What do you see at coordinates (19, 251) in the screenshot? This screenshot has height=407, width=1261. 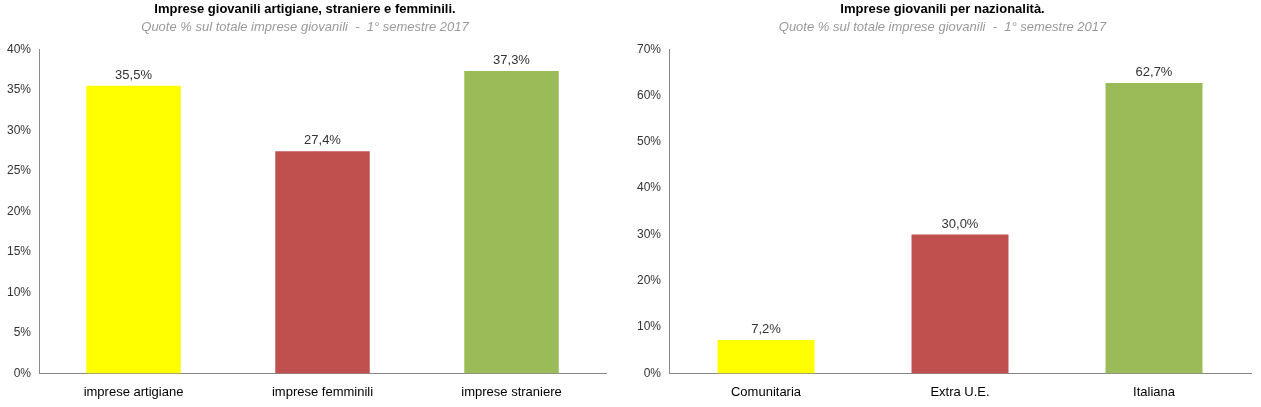 I see `y-tick-label: 15%` at bounding box center [19, 251].